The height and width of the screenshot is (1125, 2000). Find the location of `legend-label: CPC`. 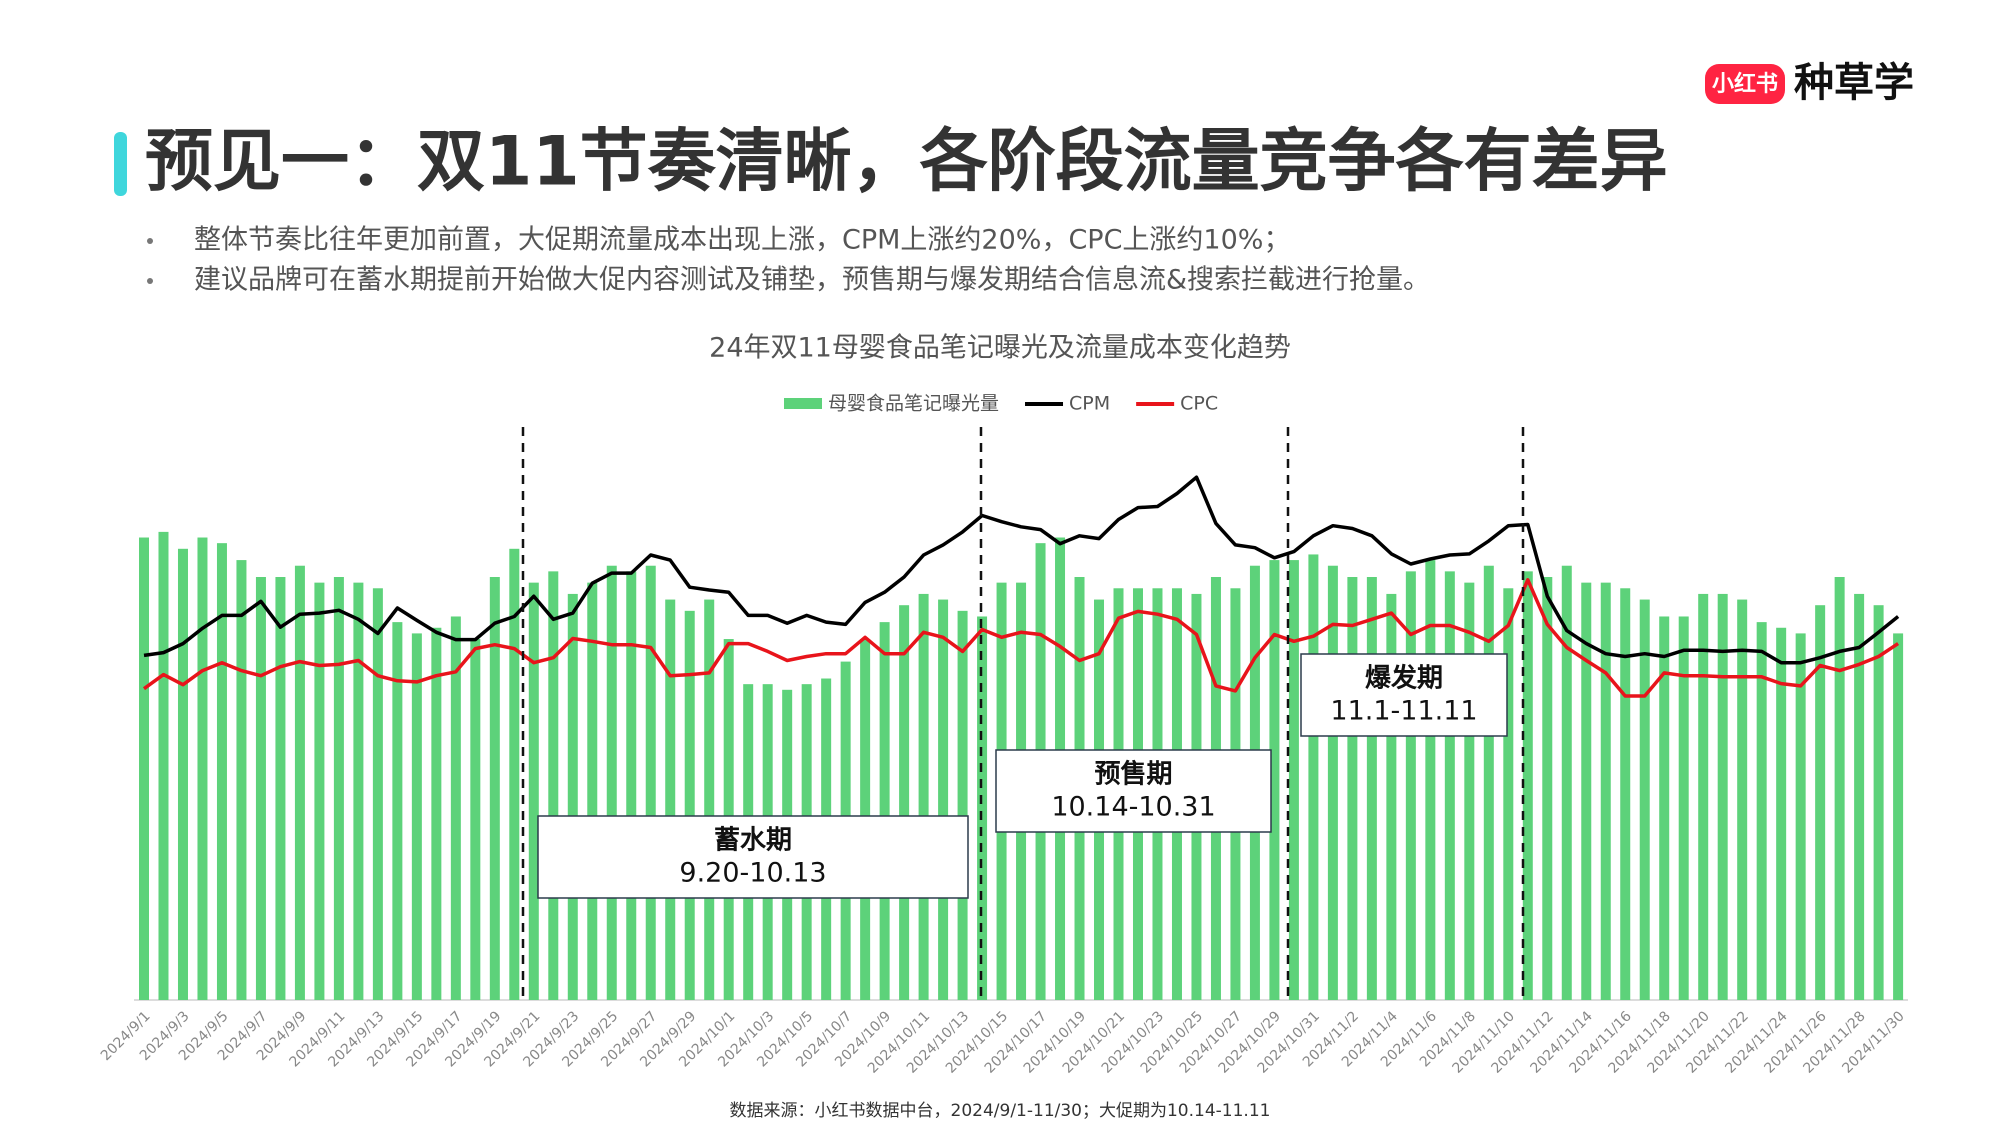

legend-label: CPC is located at coordinates (1199, 404).